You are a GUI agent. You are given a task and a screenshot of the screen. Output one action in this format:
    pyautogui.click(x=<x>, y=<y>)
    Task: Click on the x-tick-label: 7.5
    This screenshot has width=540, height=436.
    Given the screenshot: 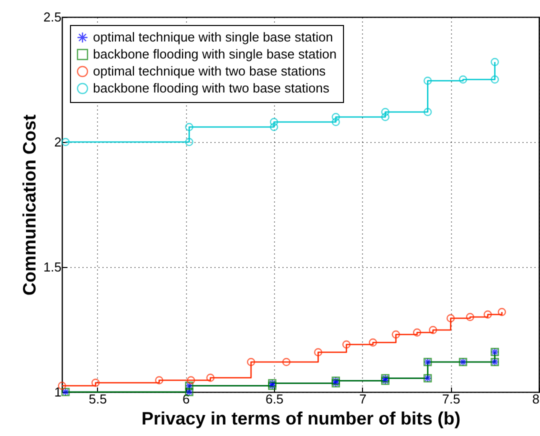 What is the action you would take?
    pyautogui.click(x=451, y=399)
    